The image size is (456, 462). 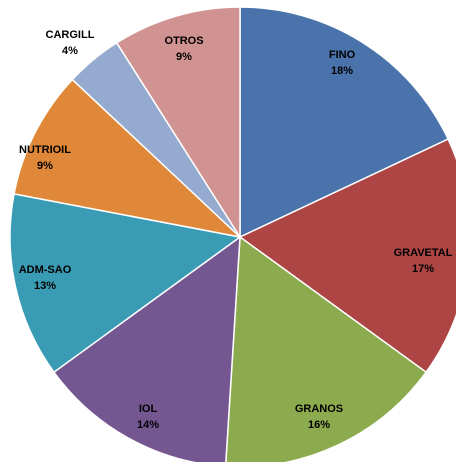 I want to click on slice-label: FINO, so click(x=342, y=55).